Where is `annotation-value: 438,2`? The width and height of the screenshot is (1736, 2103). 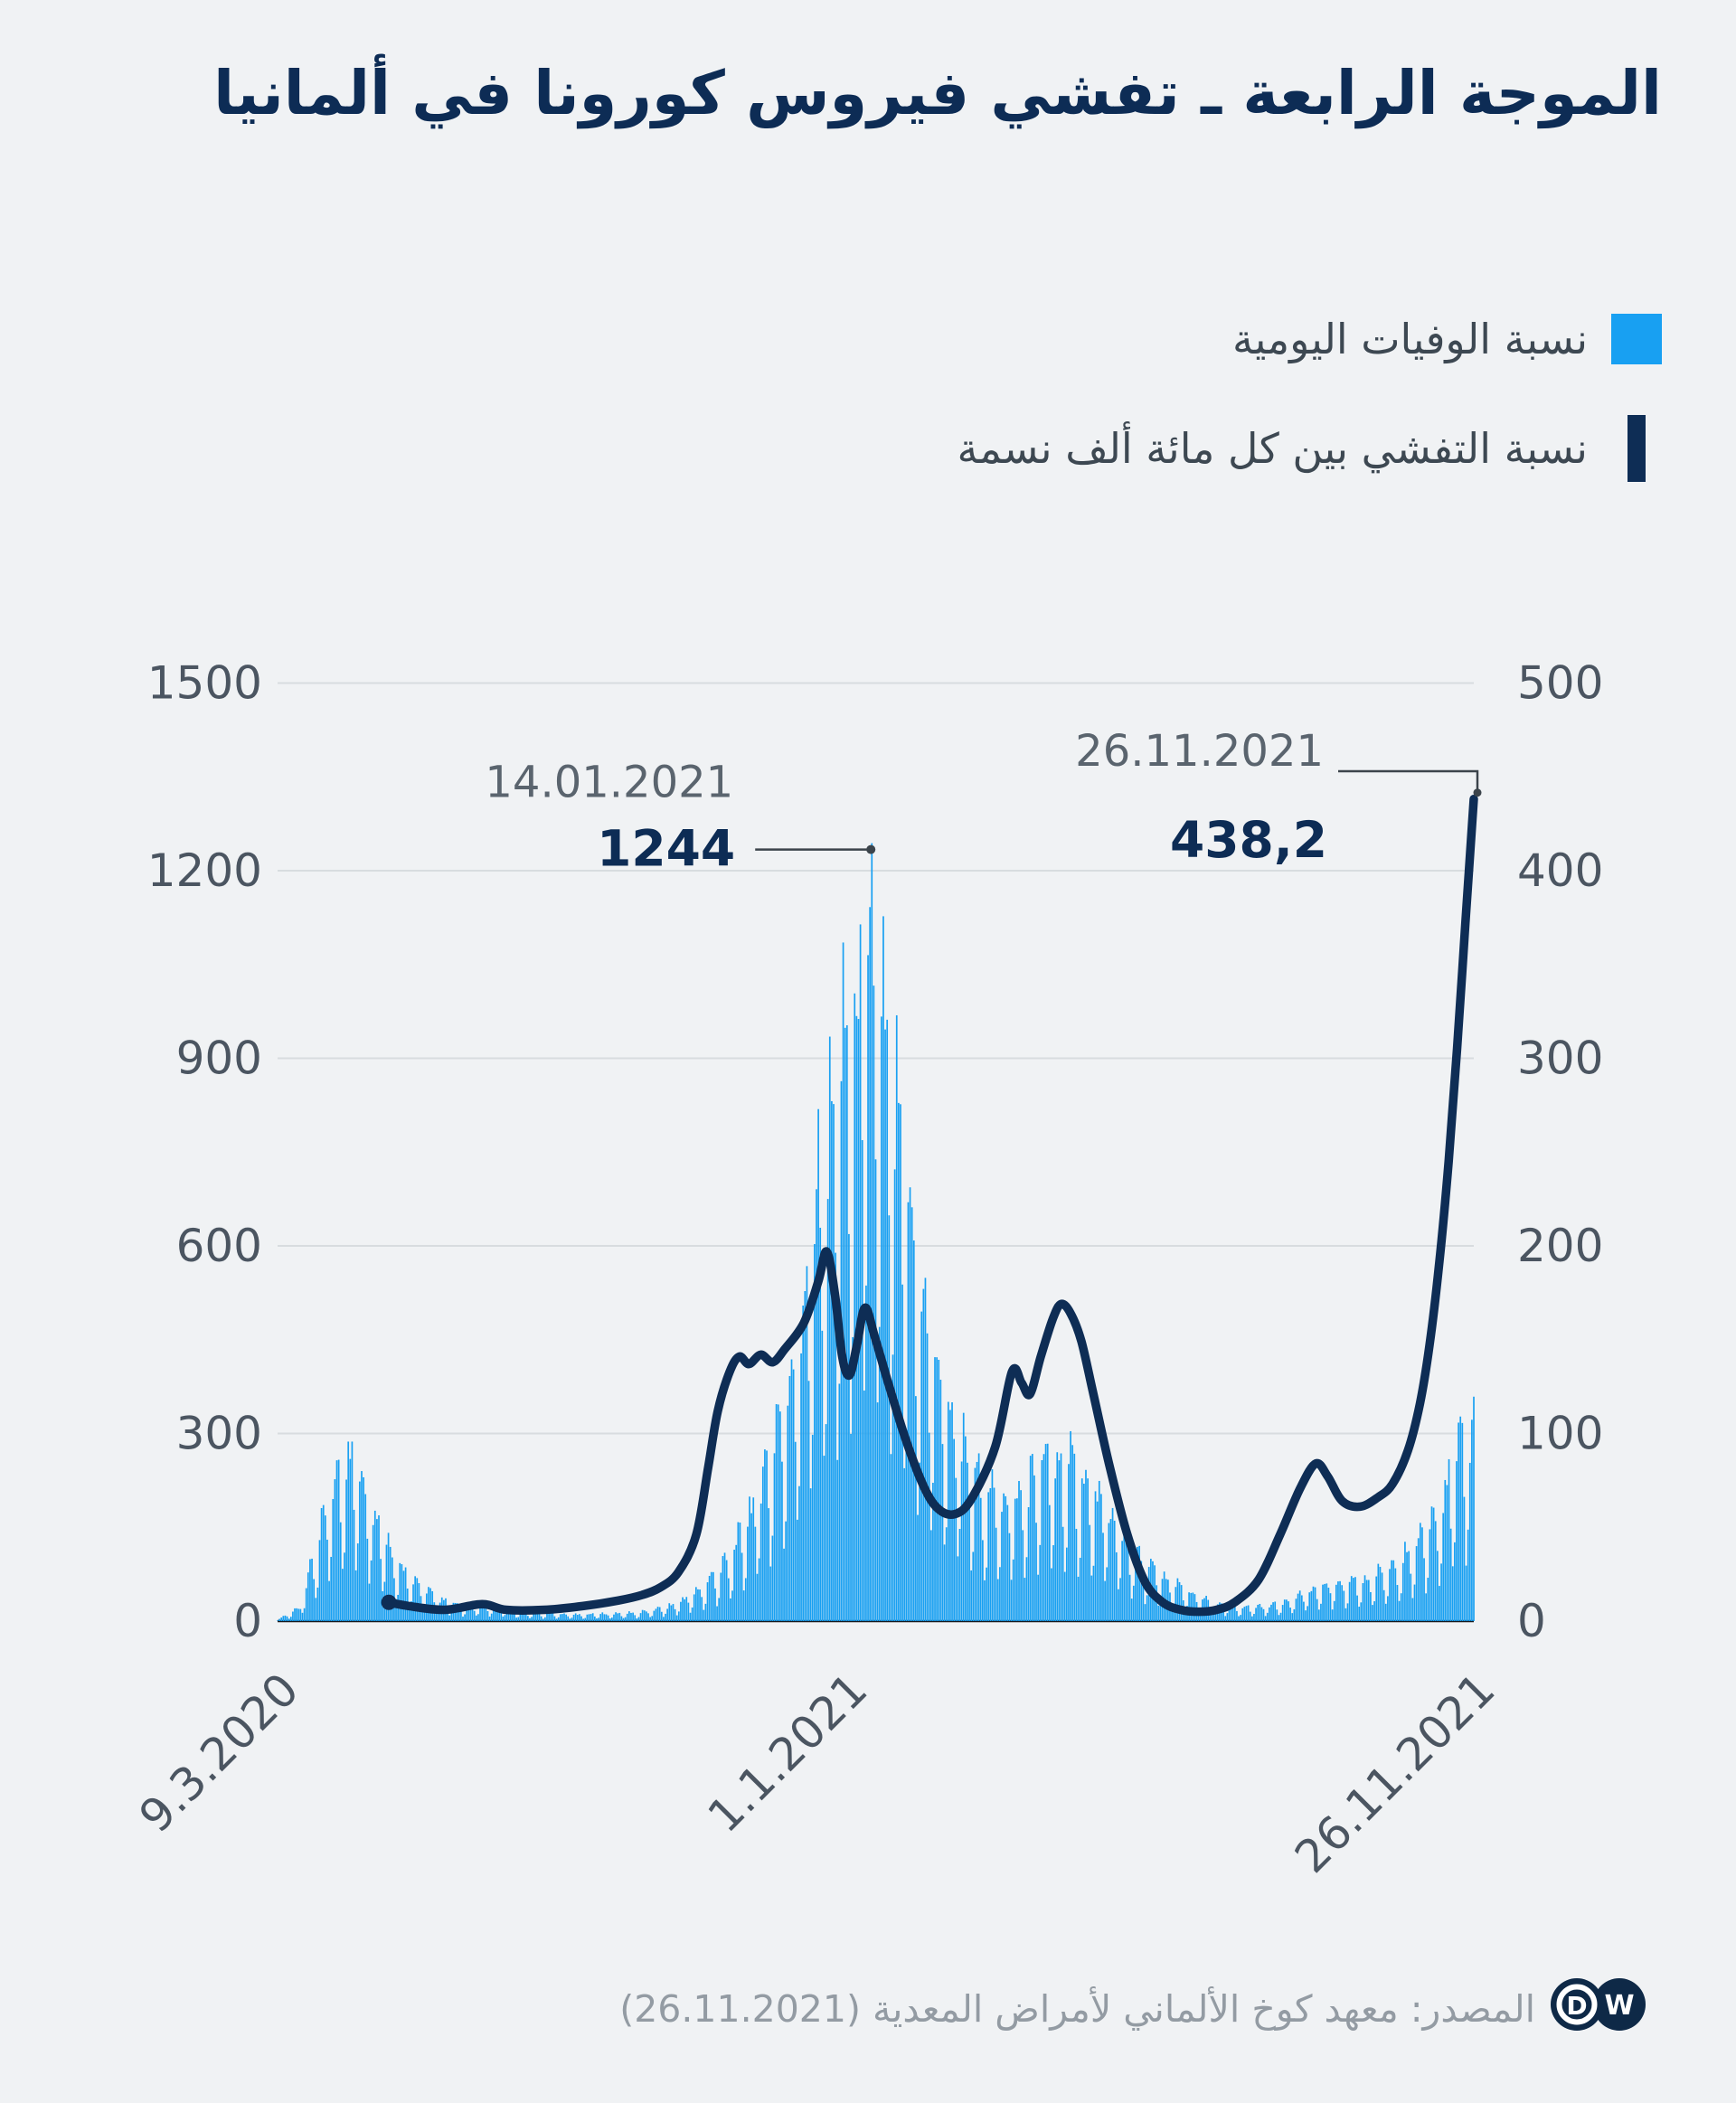
annotation-value: 438,2 is located at coordinates (1248, 840).